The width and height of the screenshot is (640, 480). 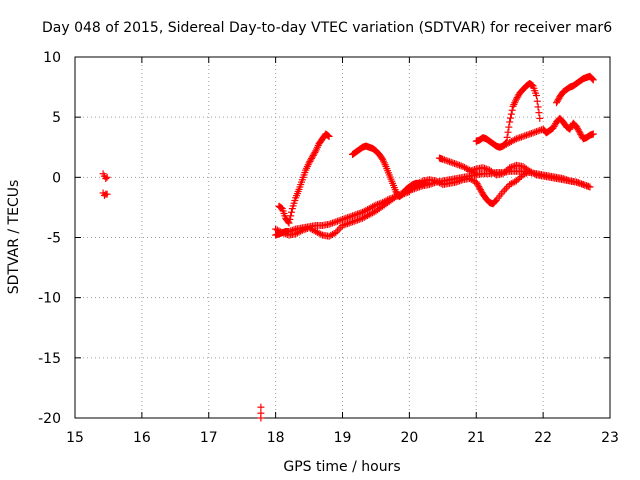 I want to click on x-tick-label: 22, so click(x=543, y=438).